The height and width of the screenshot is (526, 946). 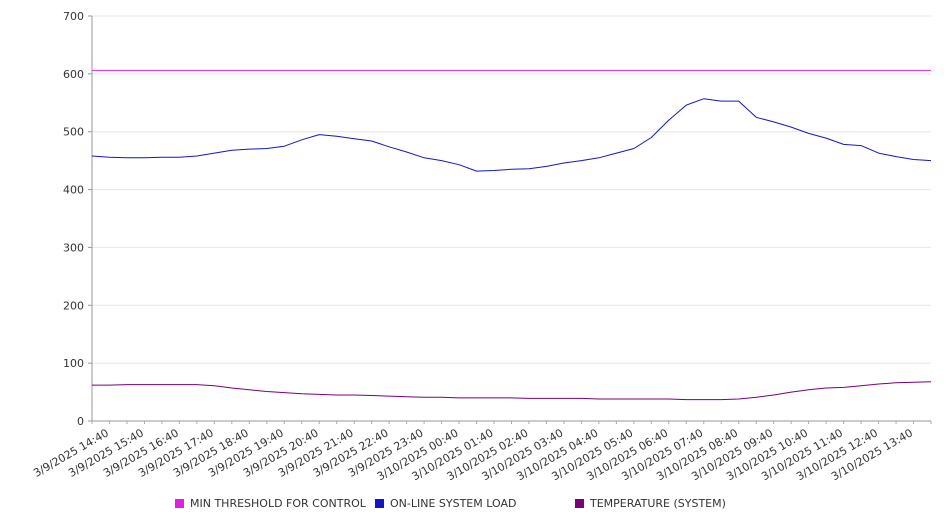 I want to click on y-tick-label: 600, so click(x=73, y=74).